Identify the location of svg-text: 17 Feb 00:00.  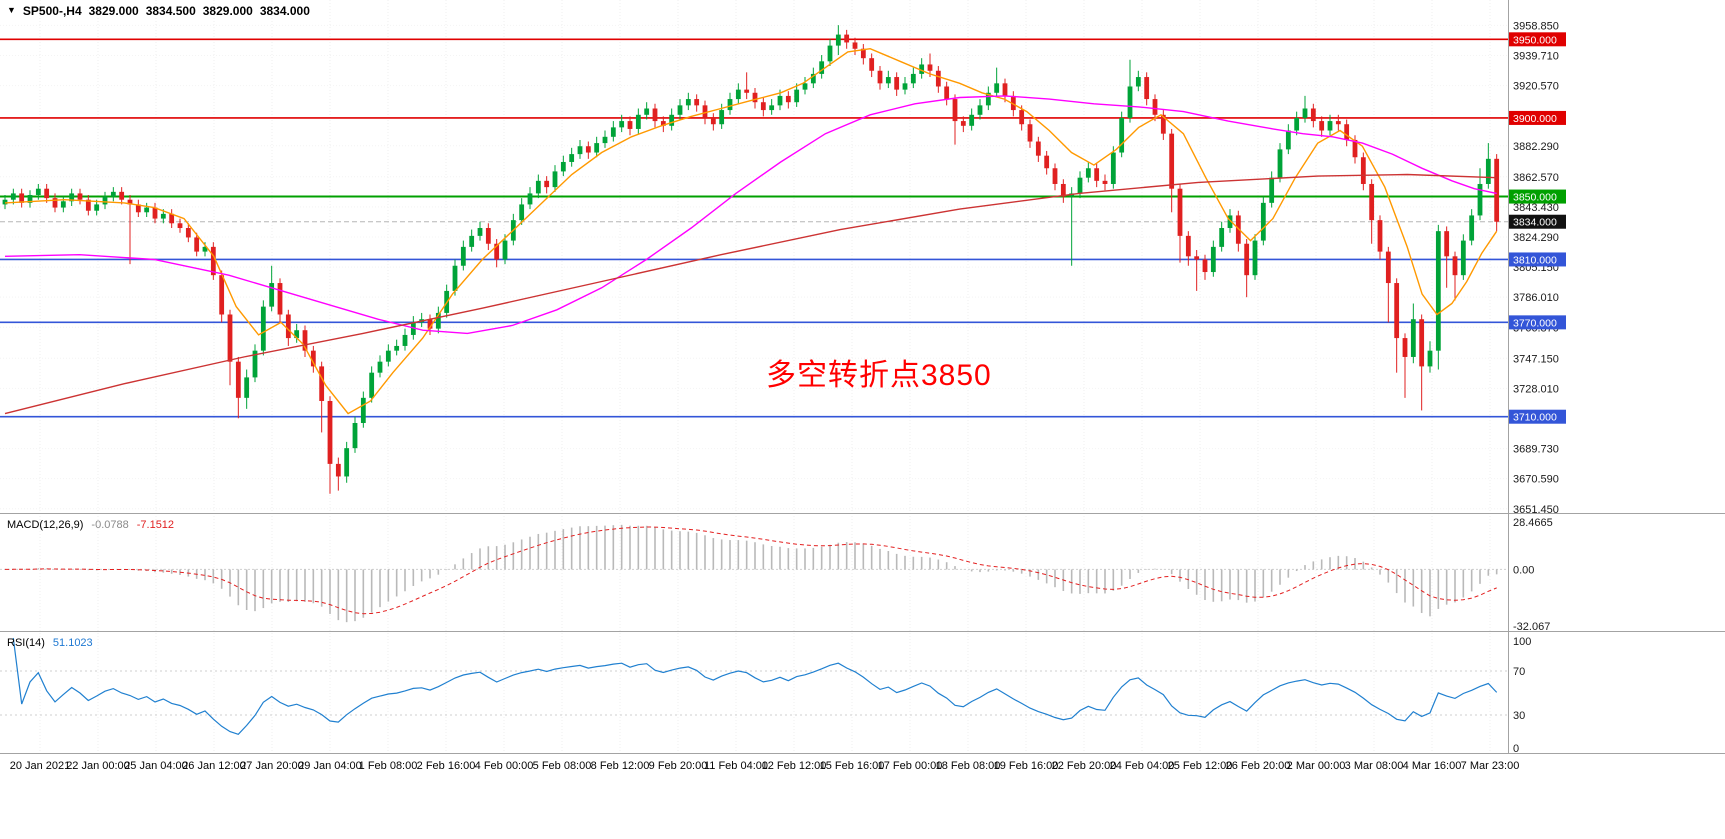
(910, 766).